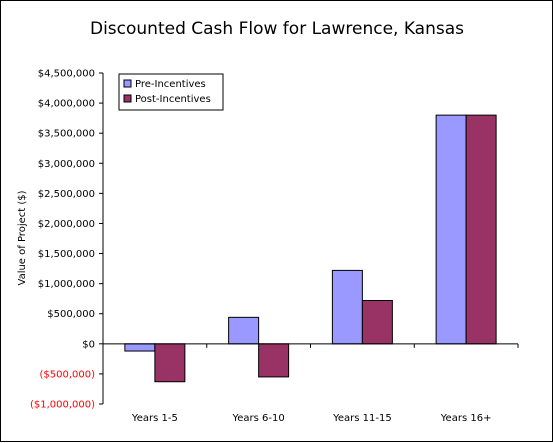 The height and width of the screenshot is (443, 553). Describe the element at coordinates (67, 374) in the screenshot. I see `y-tick-label: ($500,000)` at that location.